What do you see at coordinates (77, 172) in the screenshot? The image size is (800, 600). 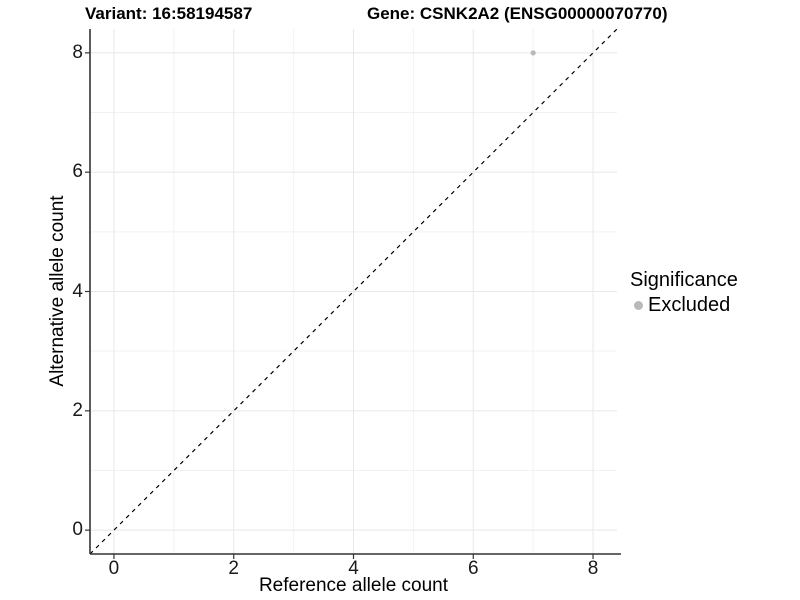 I see `y-tick-label: 6` at bounding box center [77, 172].